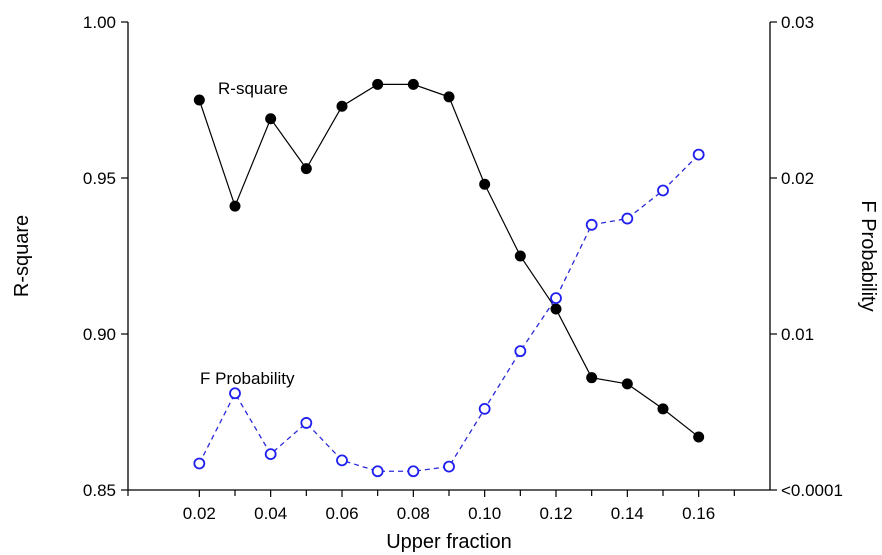  I want to click on y-axis-title-left: R-square, so click(22, 256).